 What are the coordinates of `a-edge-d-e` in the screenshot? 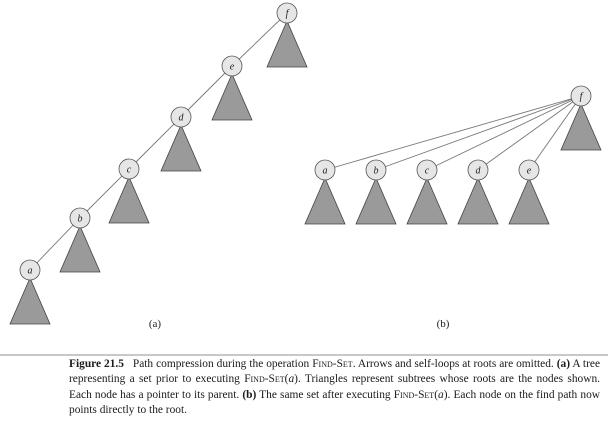 It's located at (206, 91).